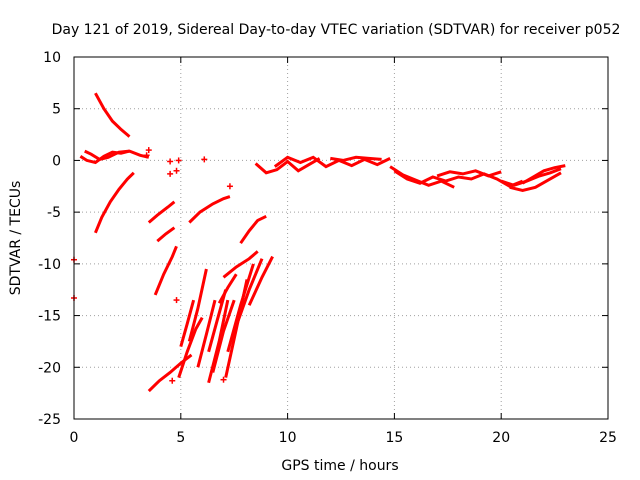 This screenshot has width=640, height=480. Describe the element at coordinates (501, 438) in the screenshot. I see `x-tick-label: 20` at that location.